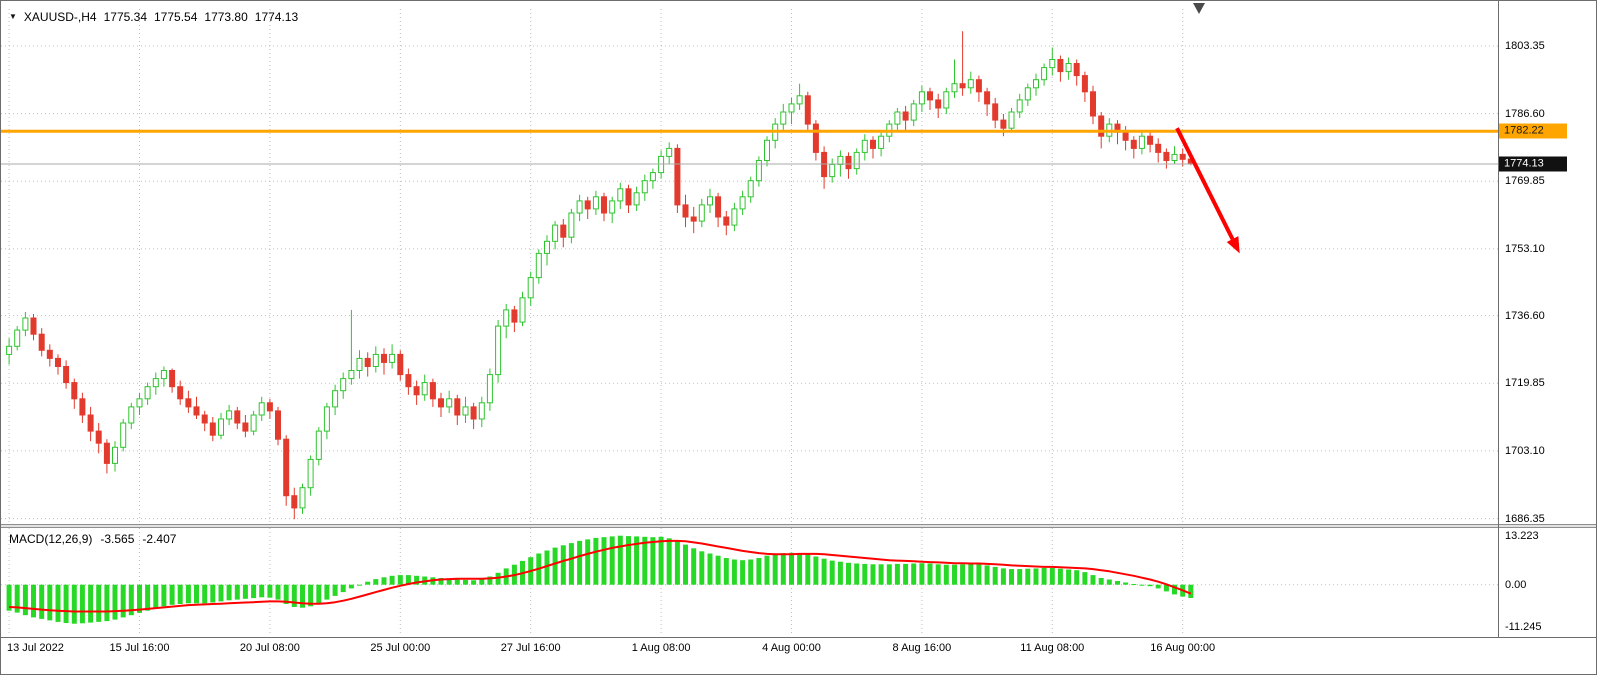  Describe the element at coordinates (1525, 248) in the screenshot. I see `price-tick-label: 1753.10` at that location.